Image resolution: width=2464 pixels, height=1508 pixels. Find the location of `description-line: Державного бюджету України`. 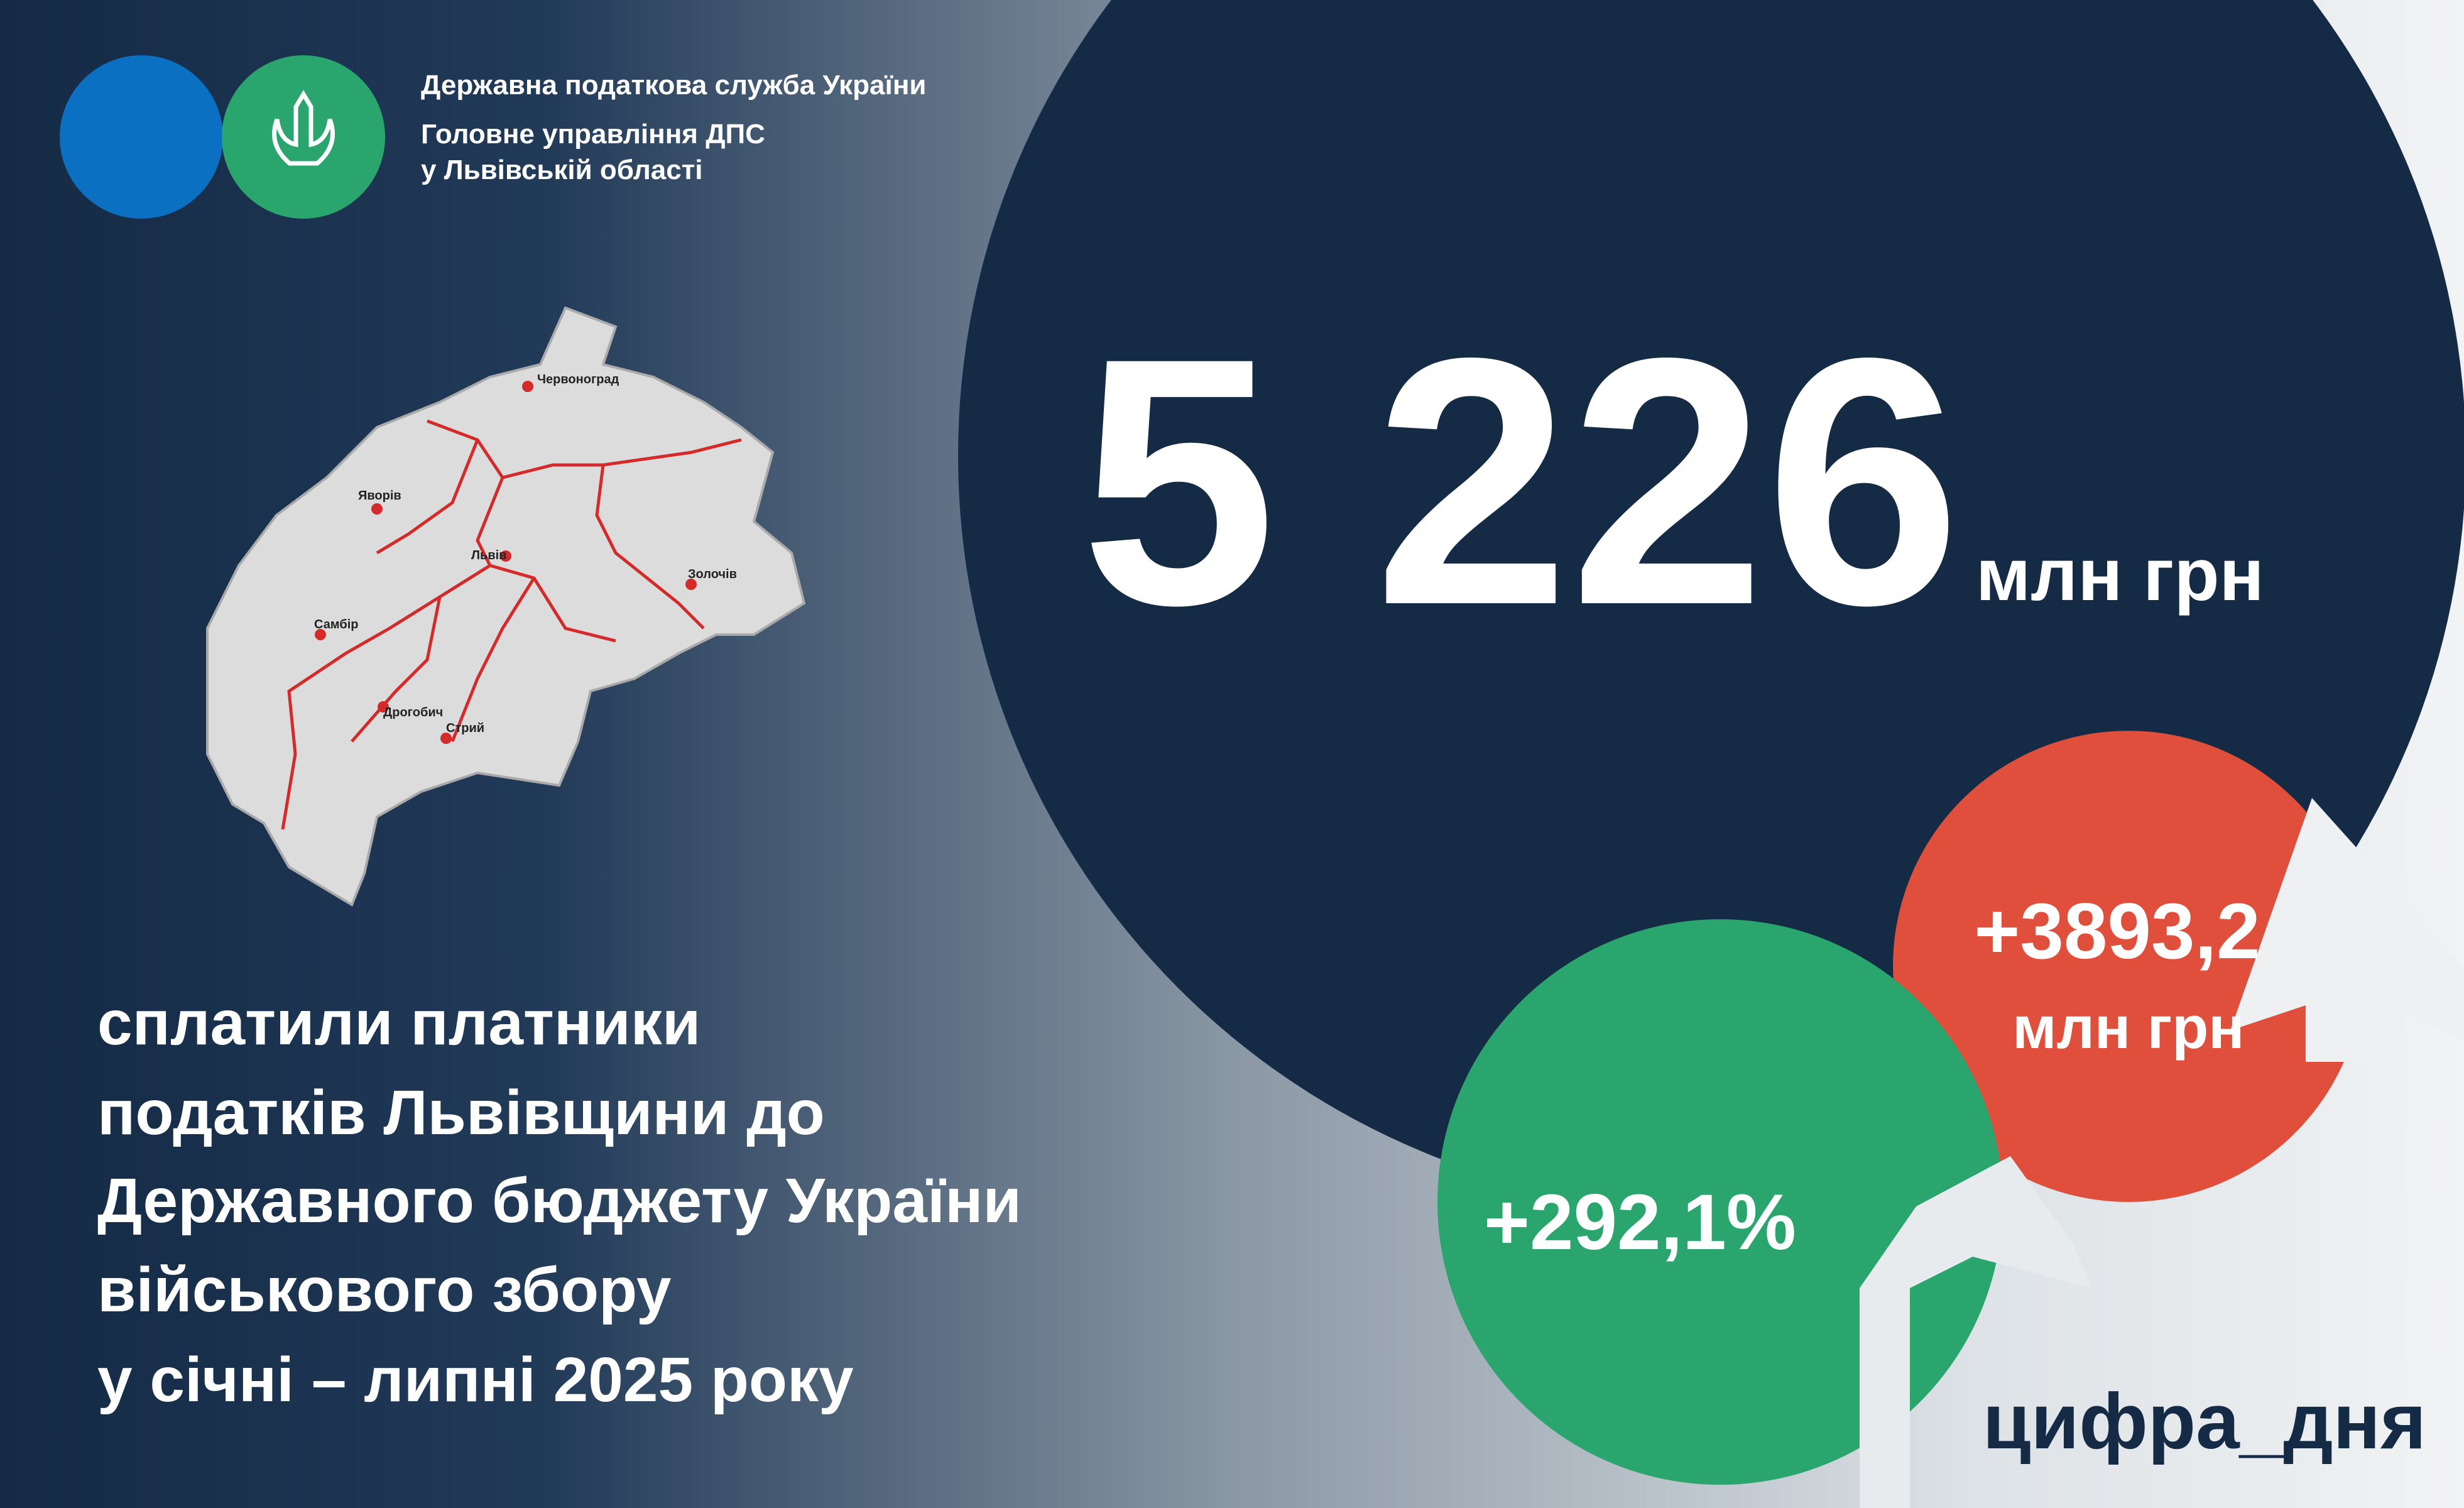

description-line: Державного бюджету України is located at coordinates (559, 1201).